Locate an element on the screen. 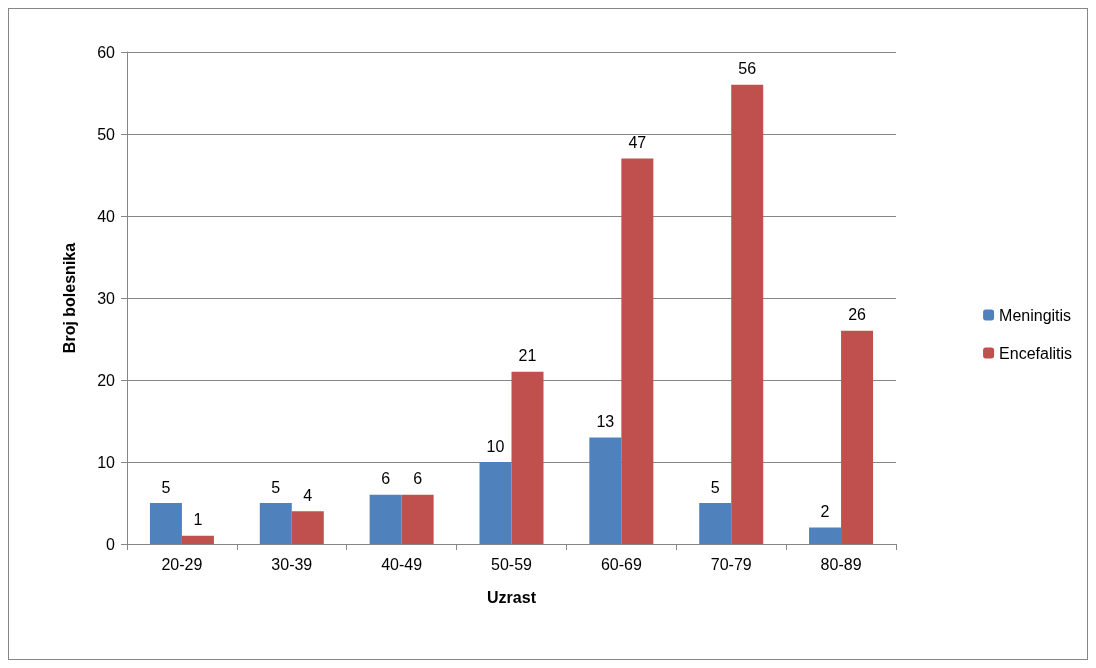 The image size is (1096, 668). y-tick-label: 40 is located at coordinates (106, 216).